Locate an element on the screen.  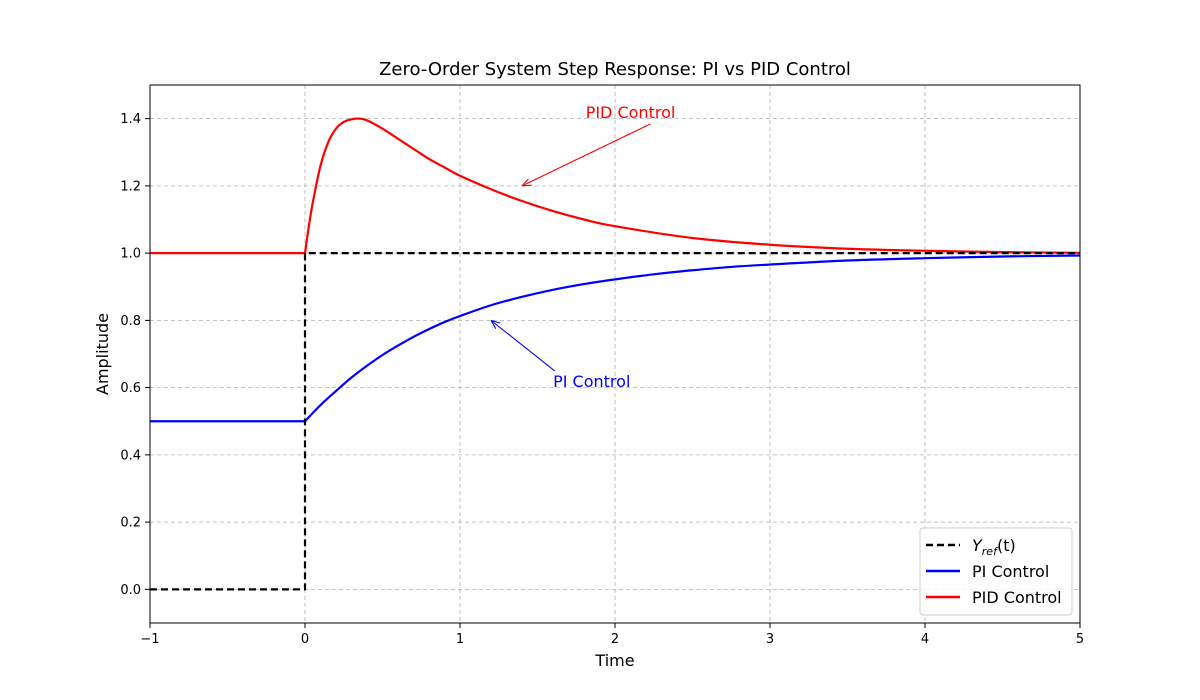
x-axis-title: Time is located at coordinates (614, 660).